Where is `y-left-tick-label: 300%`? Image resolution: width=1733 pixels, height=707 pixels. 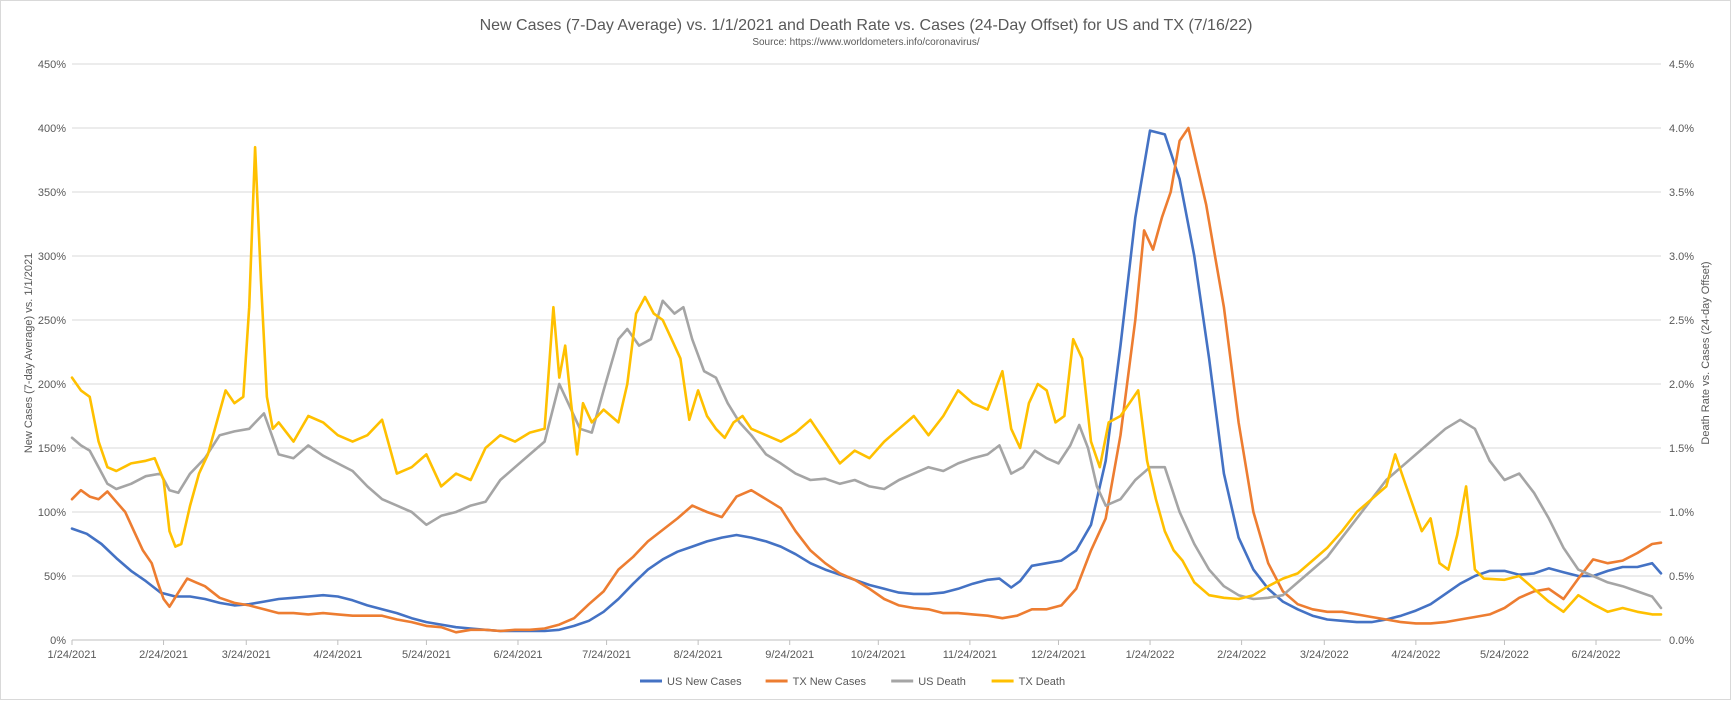 y-left-tick-label: 300% is located at coordinates (52, 257).